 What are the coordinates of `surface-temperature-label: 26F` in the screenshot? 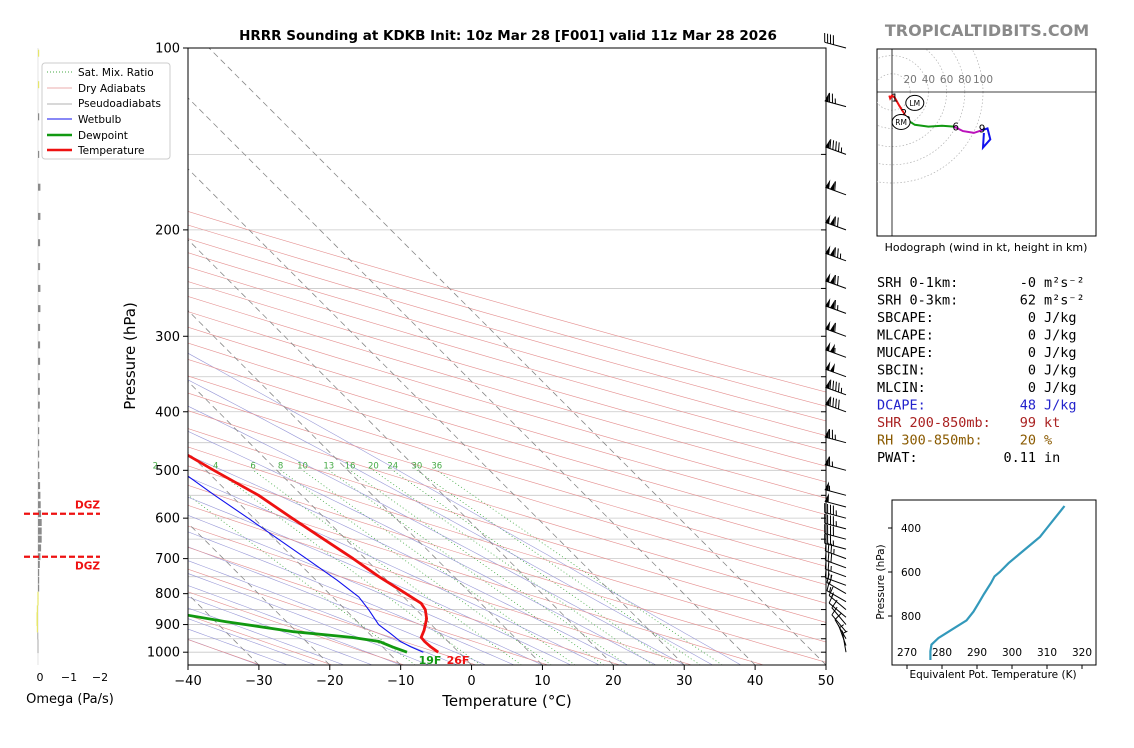 It's located at (458, 660).